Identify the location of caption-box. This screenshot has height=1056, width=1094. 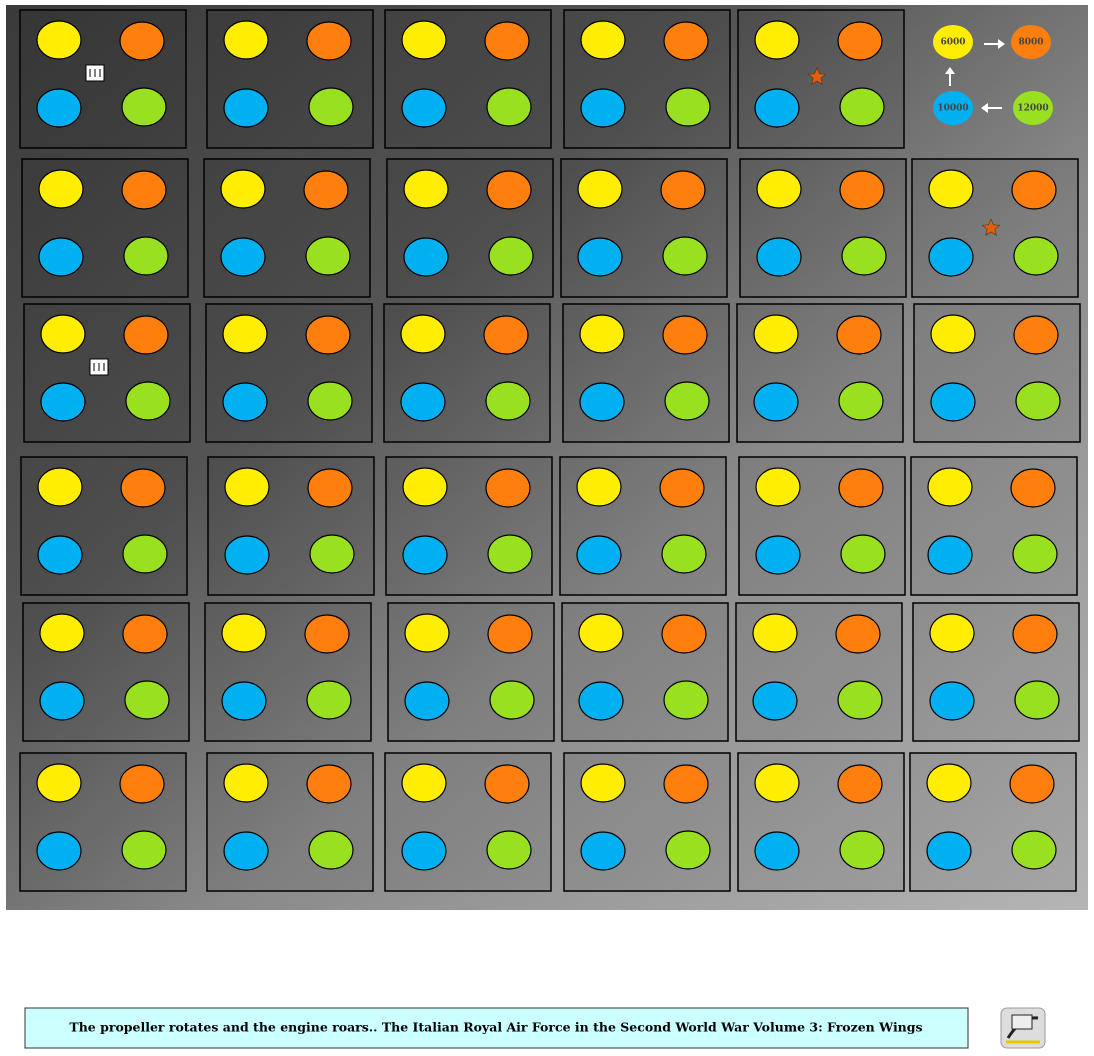
(496, 1028).